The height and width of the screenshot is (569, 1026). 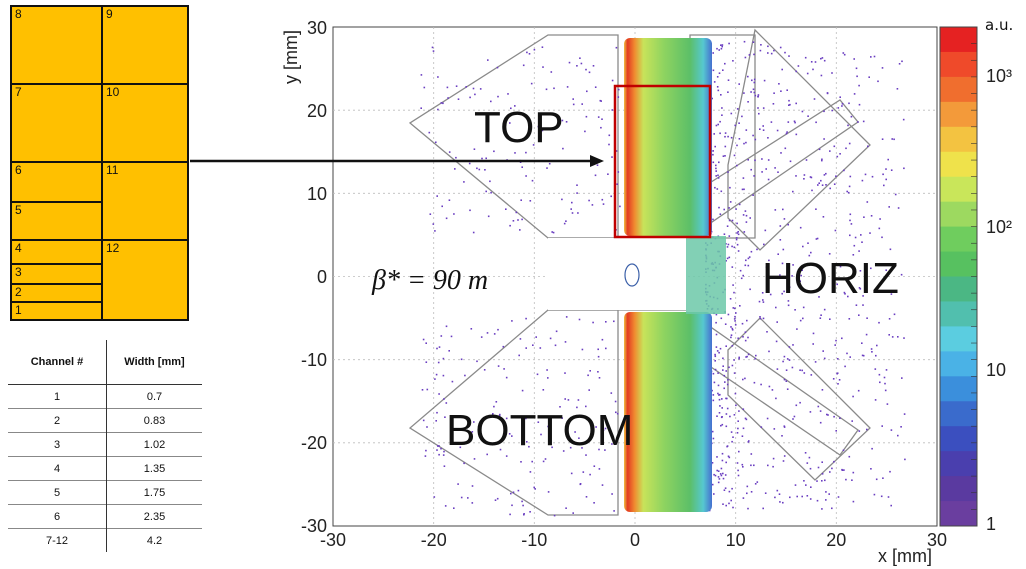 What do you see at coordinates (314, 443) in the screenshot?
I see `y-tick-label: -20` at bounding box center [314, 443].